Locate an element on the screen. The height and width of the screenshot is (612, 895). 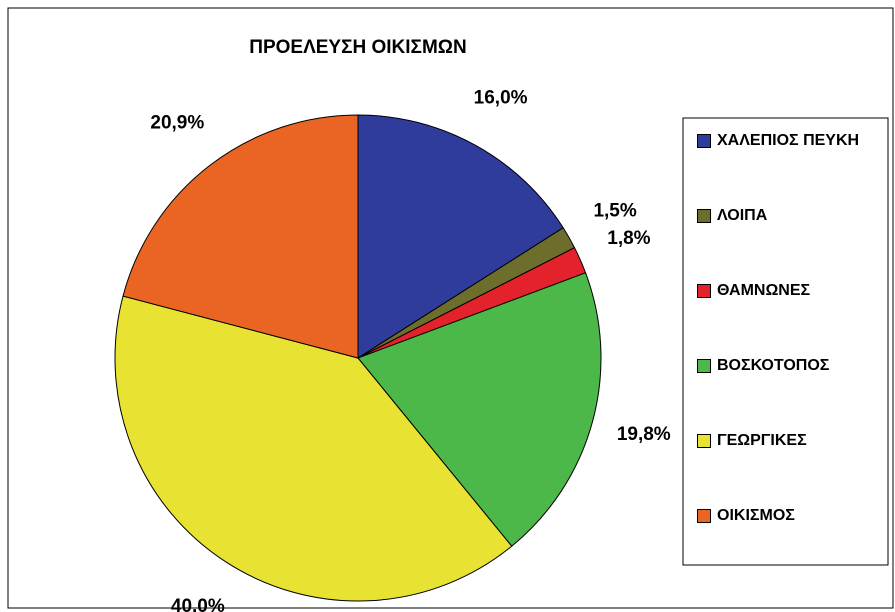
legend-label: ΛΟΙΠΑ is located at coordinates (742, 215).